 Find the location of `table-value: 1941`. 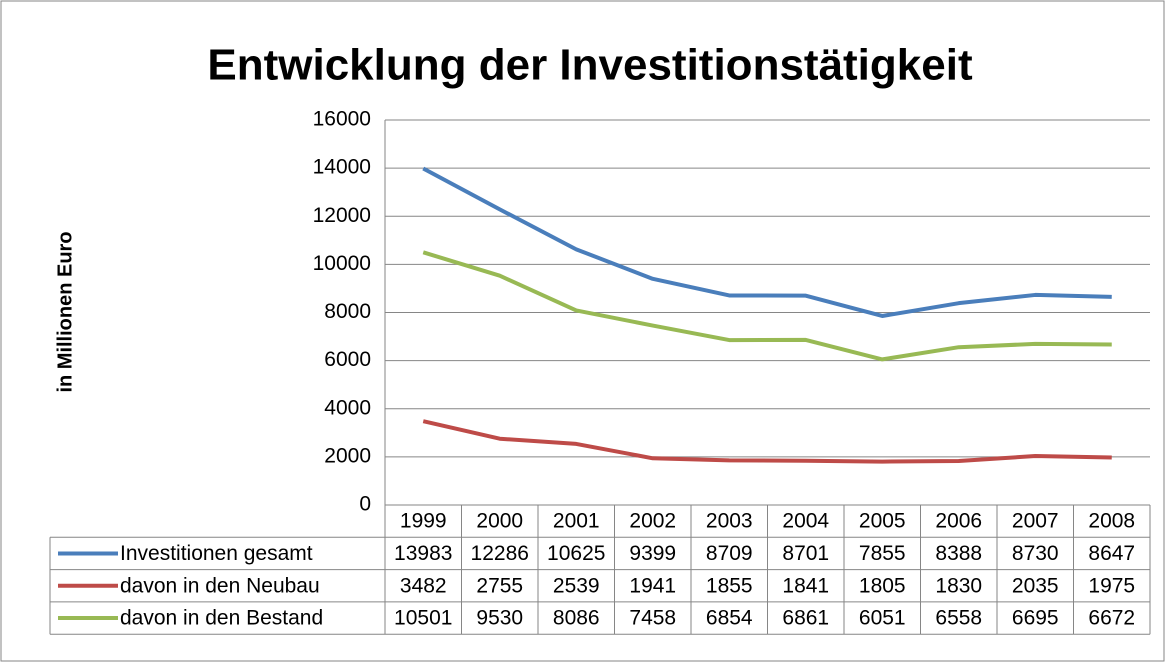

table-value: 1941 is located at coordinates (652, 585).